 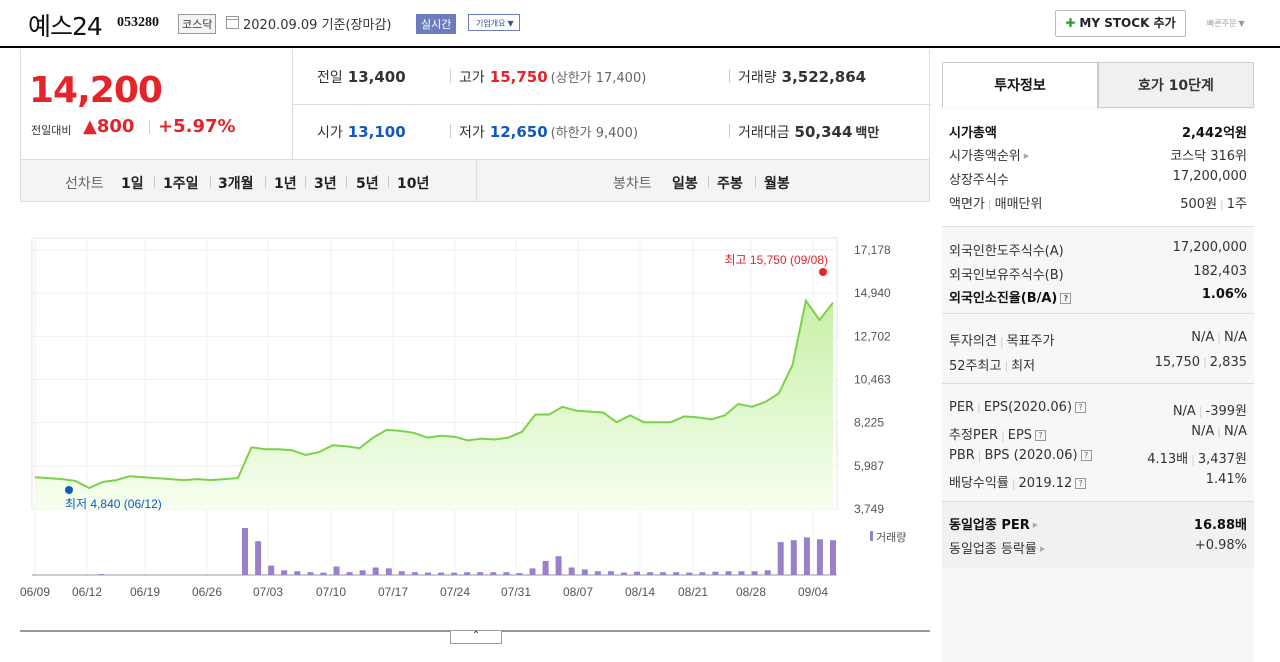 I want to click on week52-low-label: 최저, so click(x=1023, y=366).